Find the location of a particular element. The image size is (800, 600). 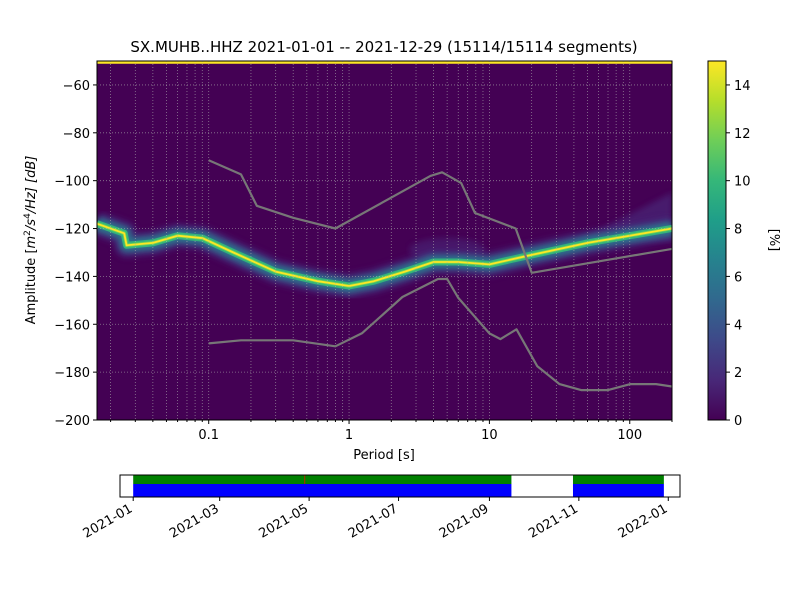

noise-model-nlnm is located at coordinates (440, 334).